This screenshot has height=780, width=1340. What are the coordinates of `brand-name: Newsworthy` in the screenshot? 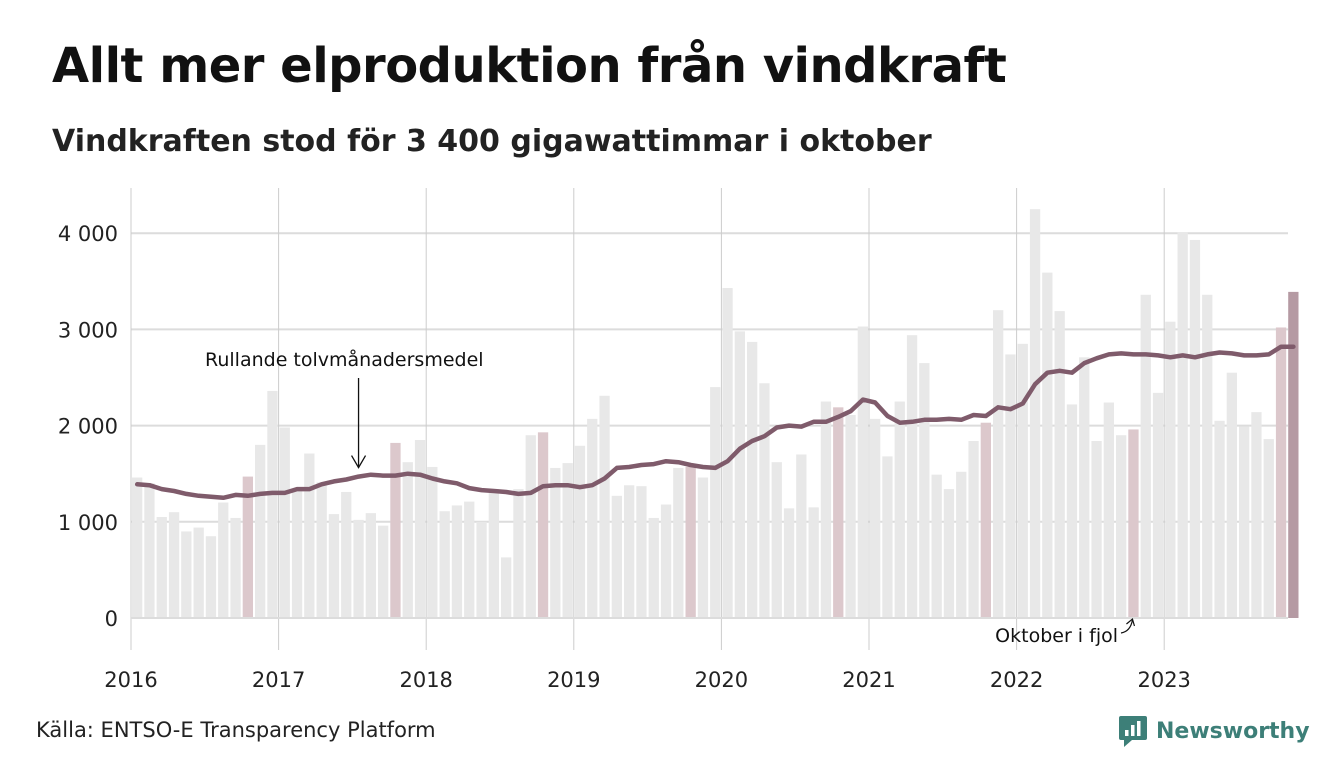 It's located at (1233, 731).